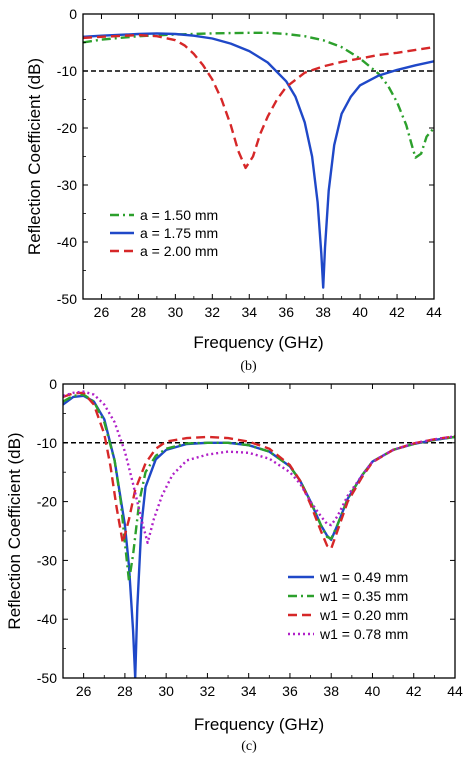  I want to click on panel-c-x-axis-title: Frequency (GHz), so click(259, 724).